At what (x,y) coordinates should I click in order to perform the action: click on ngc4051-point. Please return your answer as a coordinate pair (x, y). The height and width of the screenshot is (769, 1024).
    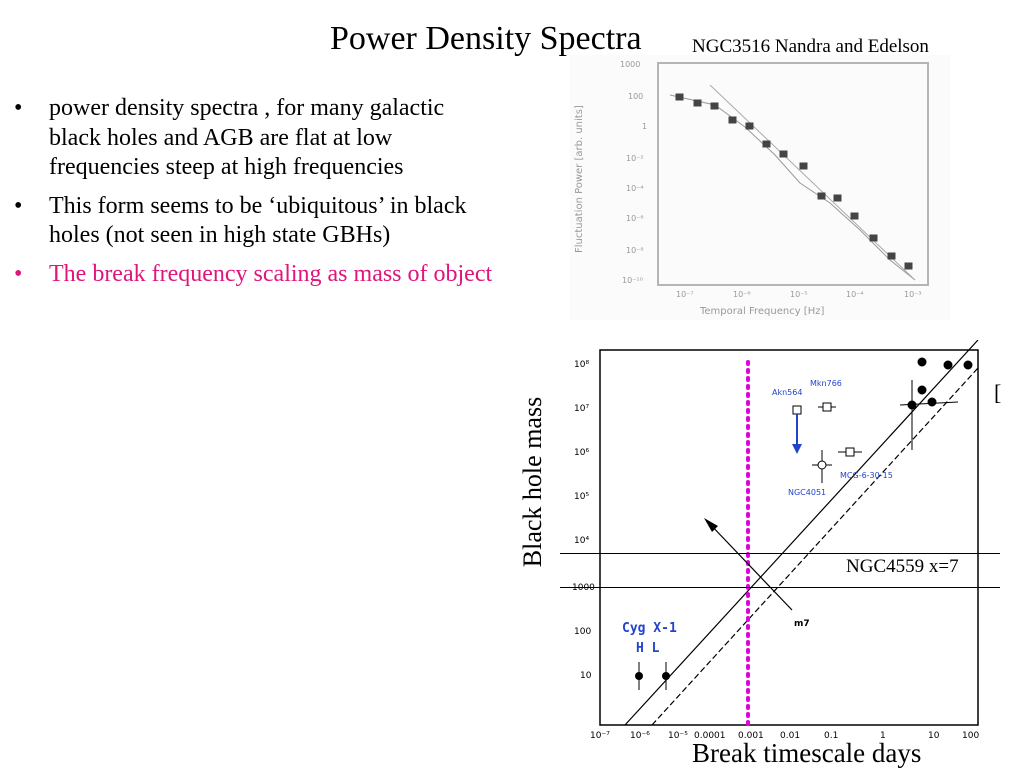
    Looking at the image, I should click on (822, 465).